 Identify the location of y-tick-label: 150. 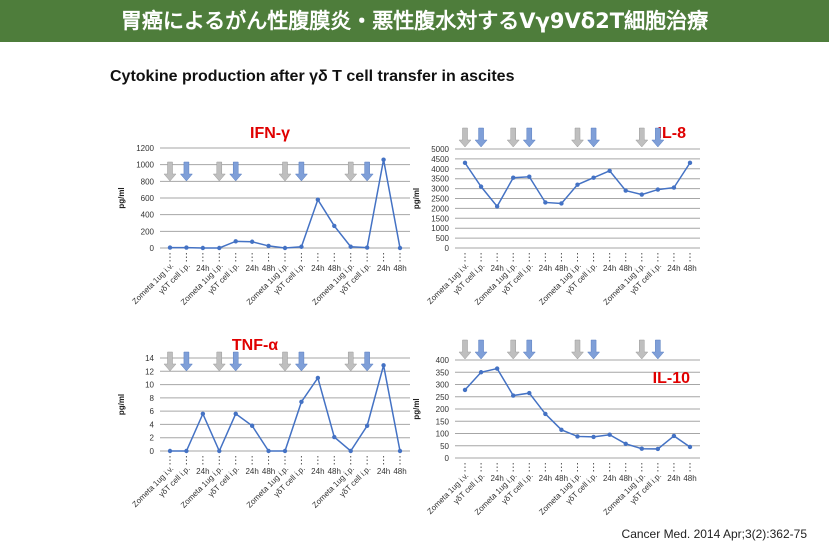
(443, 421).